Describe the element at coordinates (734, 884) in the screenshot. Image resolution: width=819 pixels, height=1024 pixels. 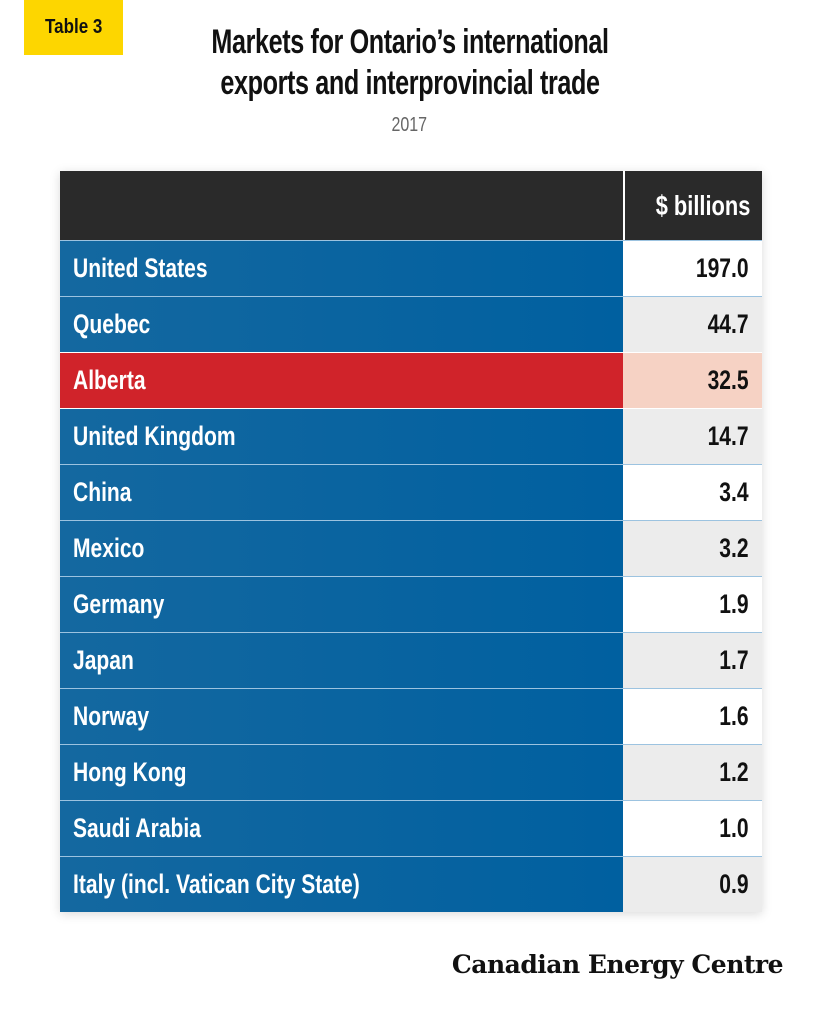
I see `row-value-text: 0.9` at that location.